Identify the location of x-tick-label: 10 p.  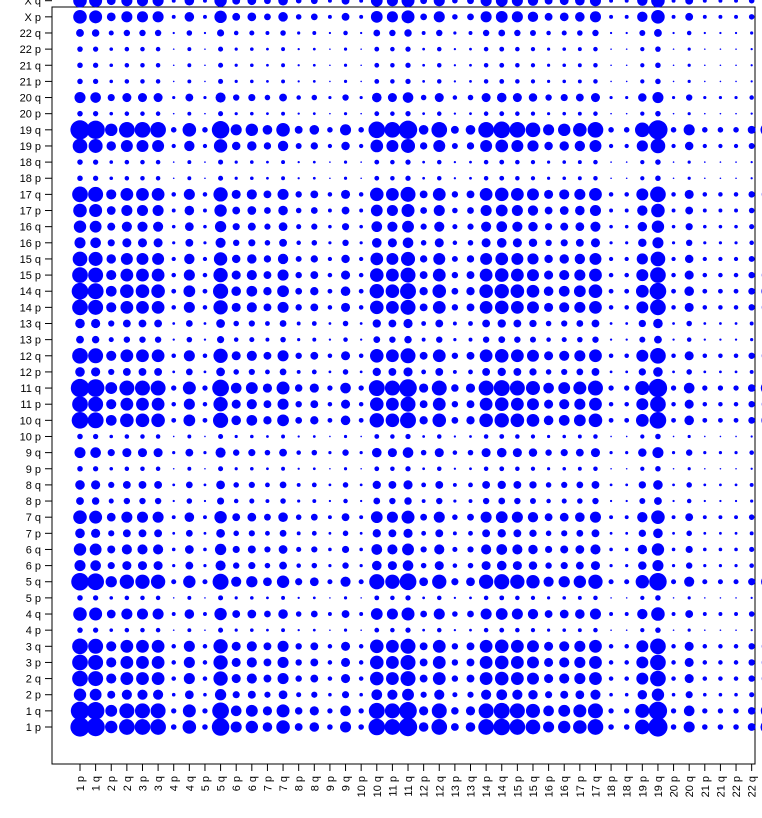
(362, 786).